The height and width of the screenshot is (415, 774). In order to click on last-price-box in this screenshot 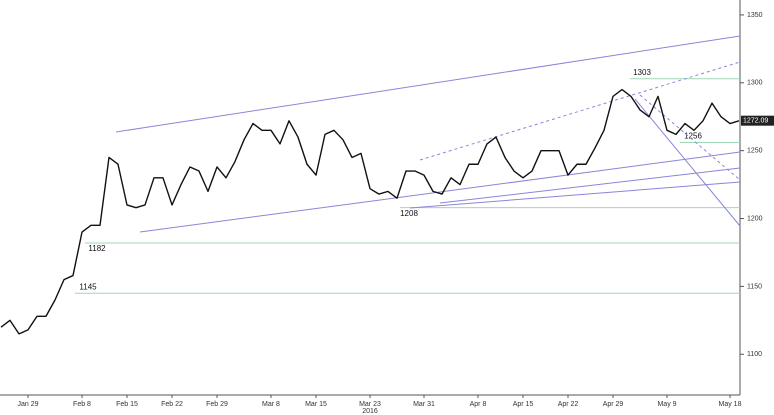, I will do `click(757, 120)`.